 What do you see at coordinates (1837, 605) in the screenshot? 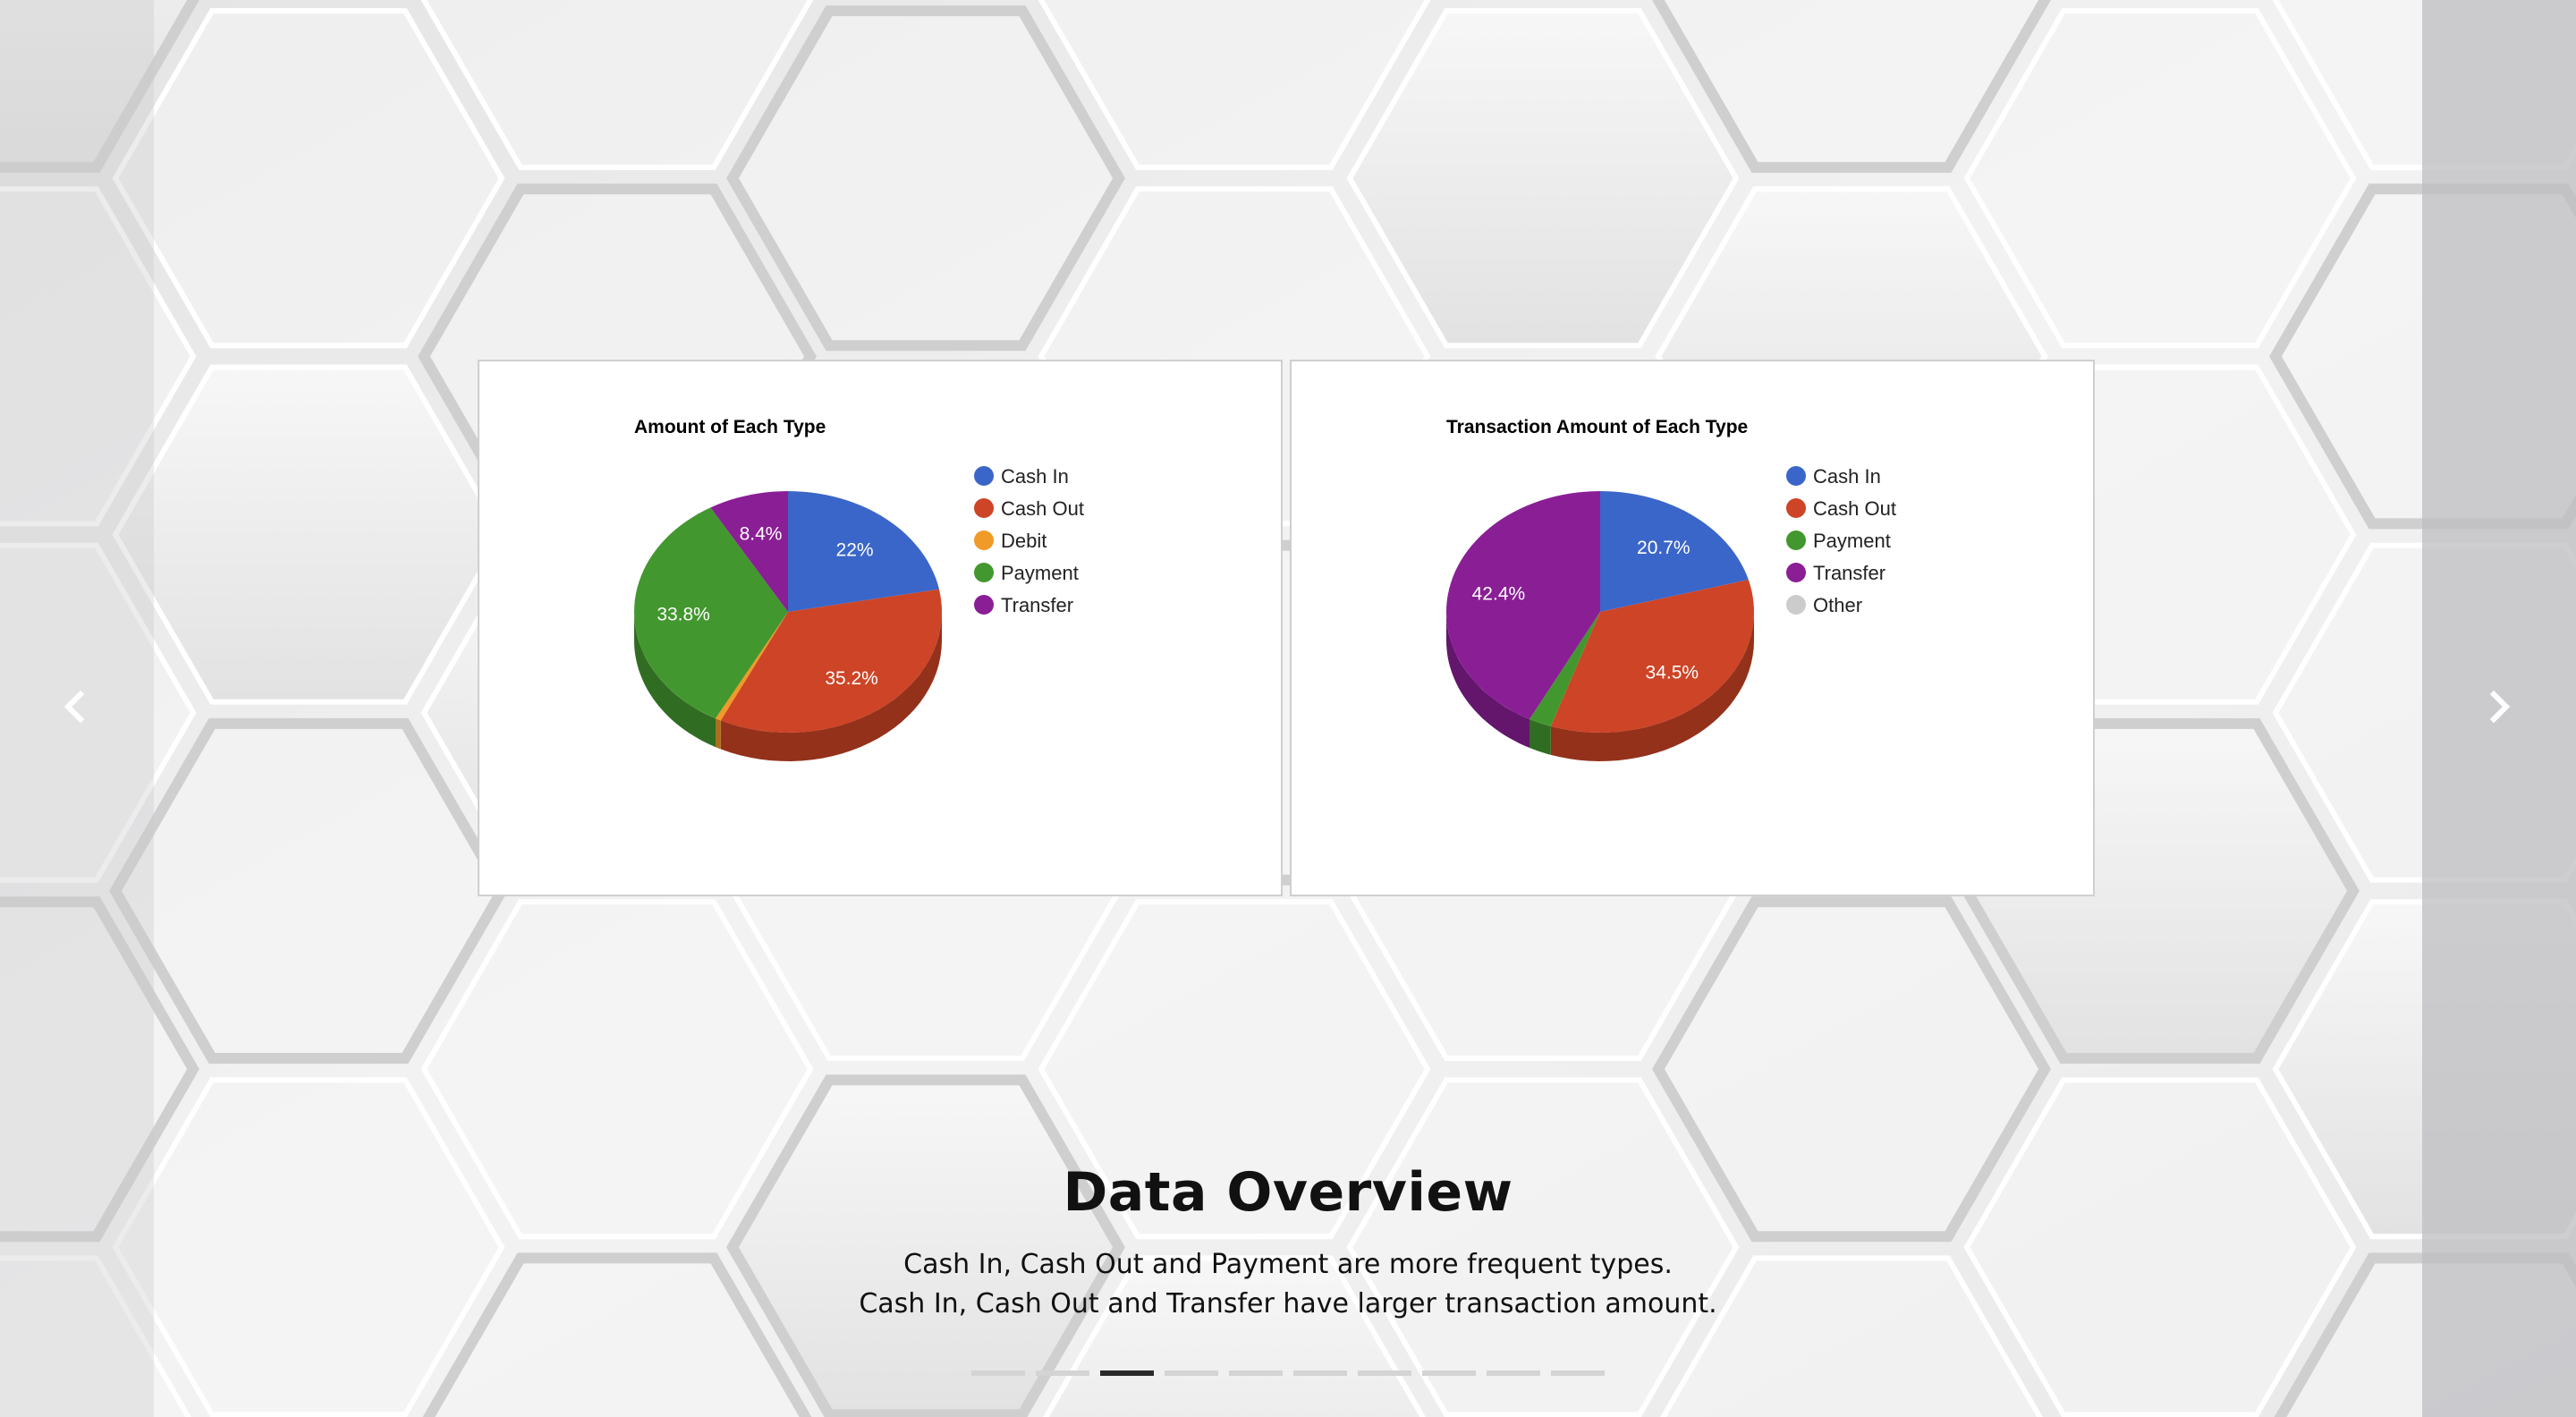
I see `legend-label: Other` at bounding box center [1837, 605].